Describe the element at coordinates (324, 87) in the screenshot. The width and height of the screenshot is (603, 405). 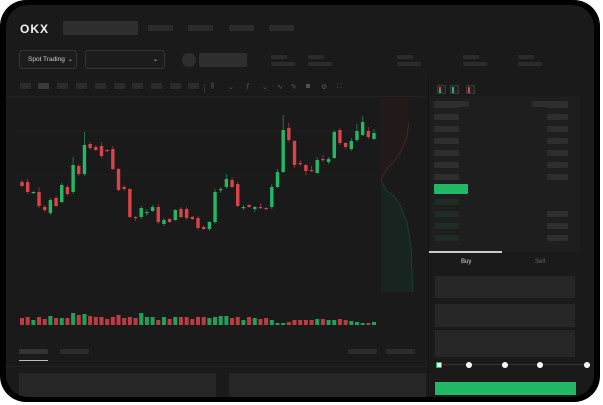
I see `settings-icon: ⚙` at that location.